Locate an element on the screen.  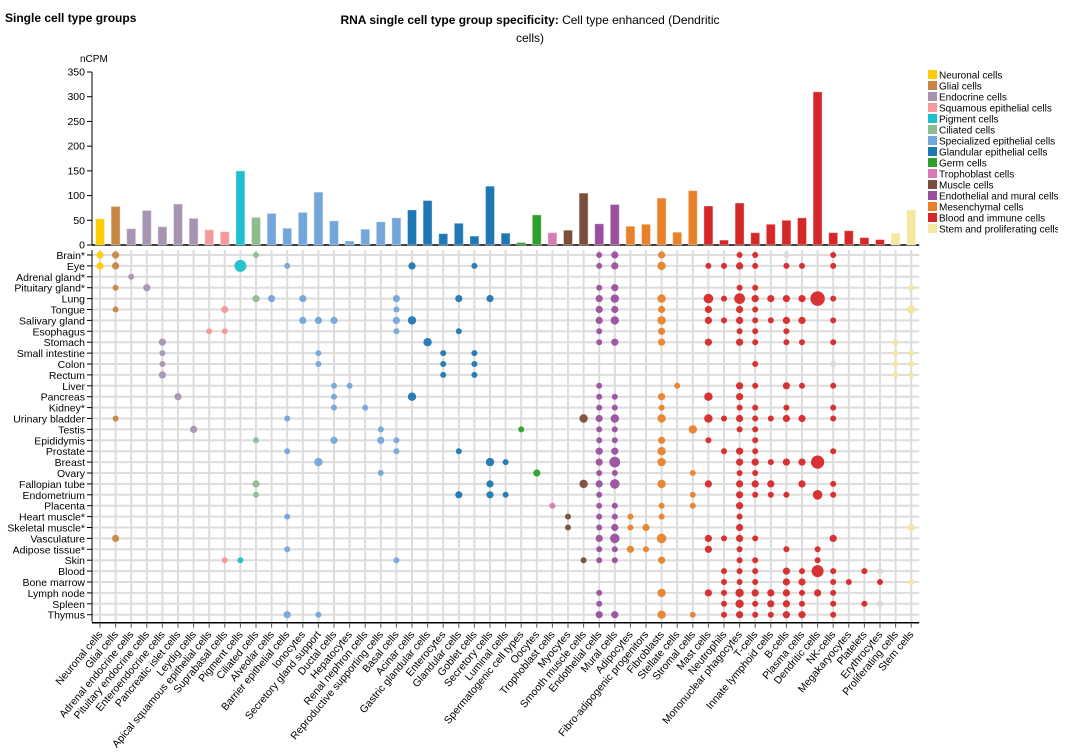
dot-thymus-fibroblasts is located at coordinates (661, 614).